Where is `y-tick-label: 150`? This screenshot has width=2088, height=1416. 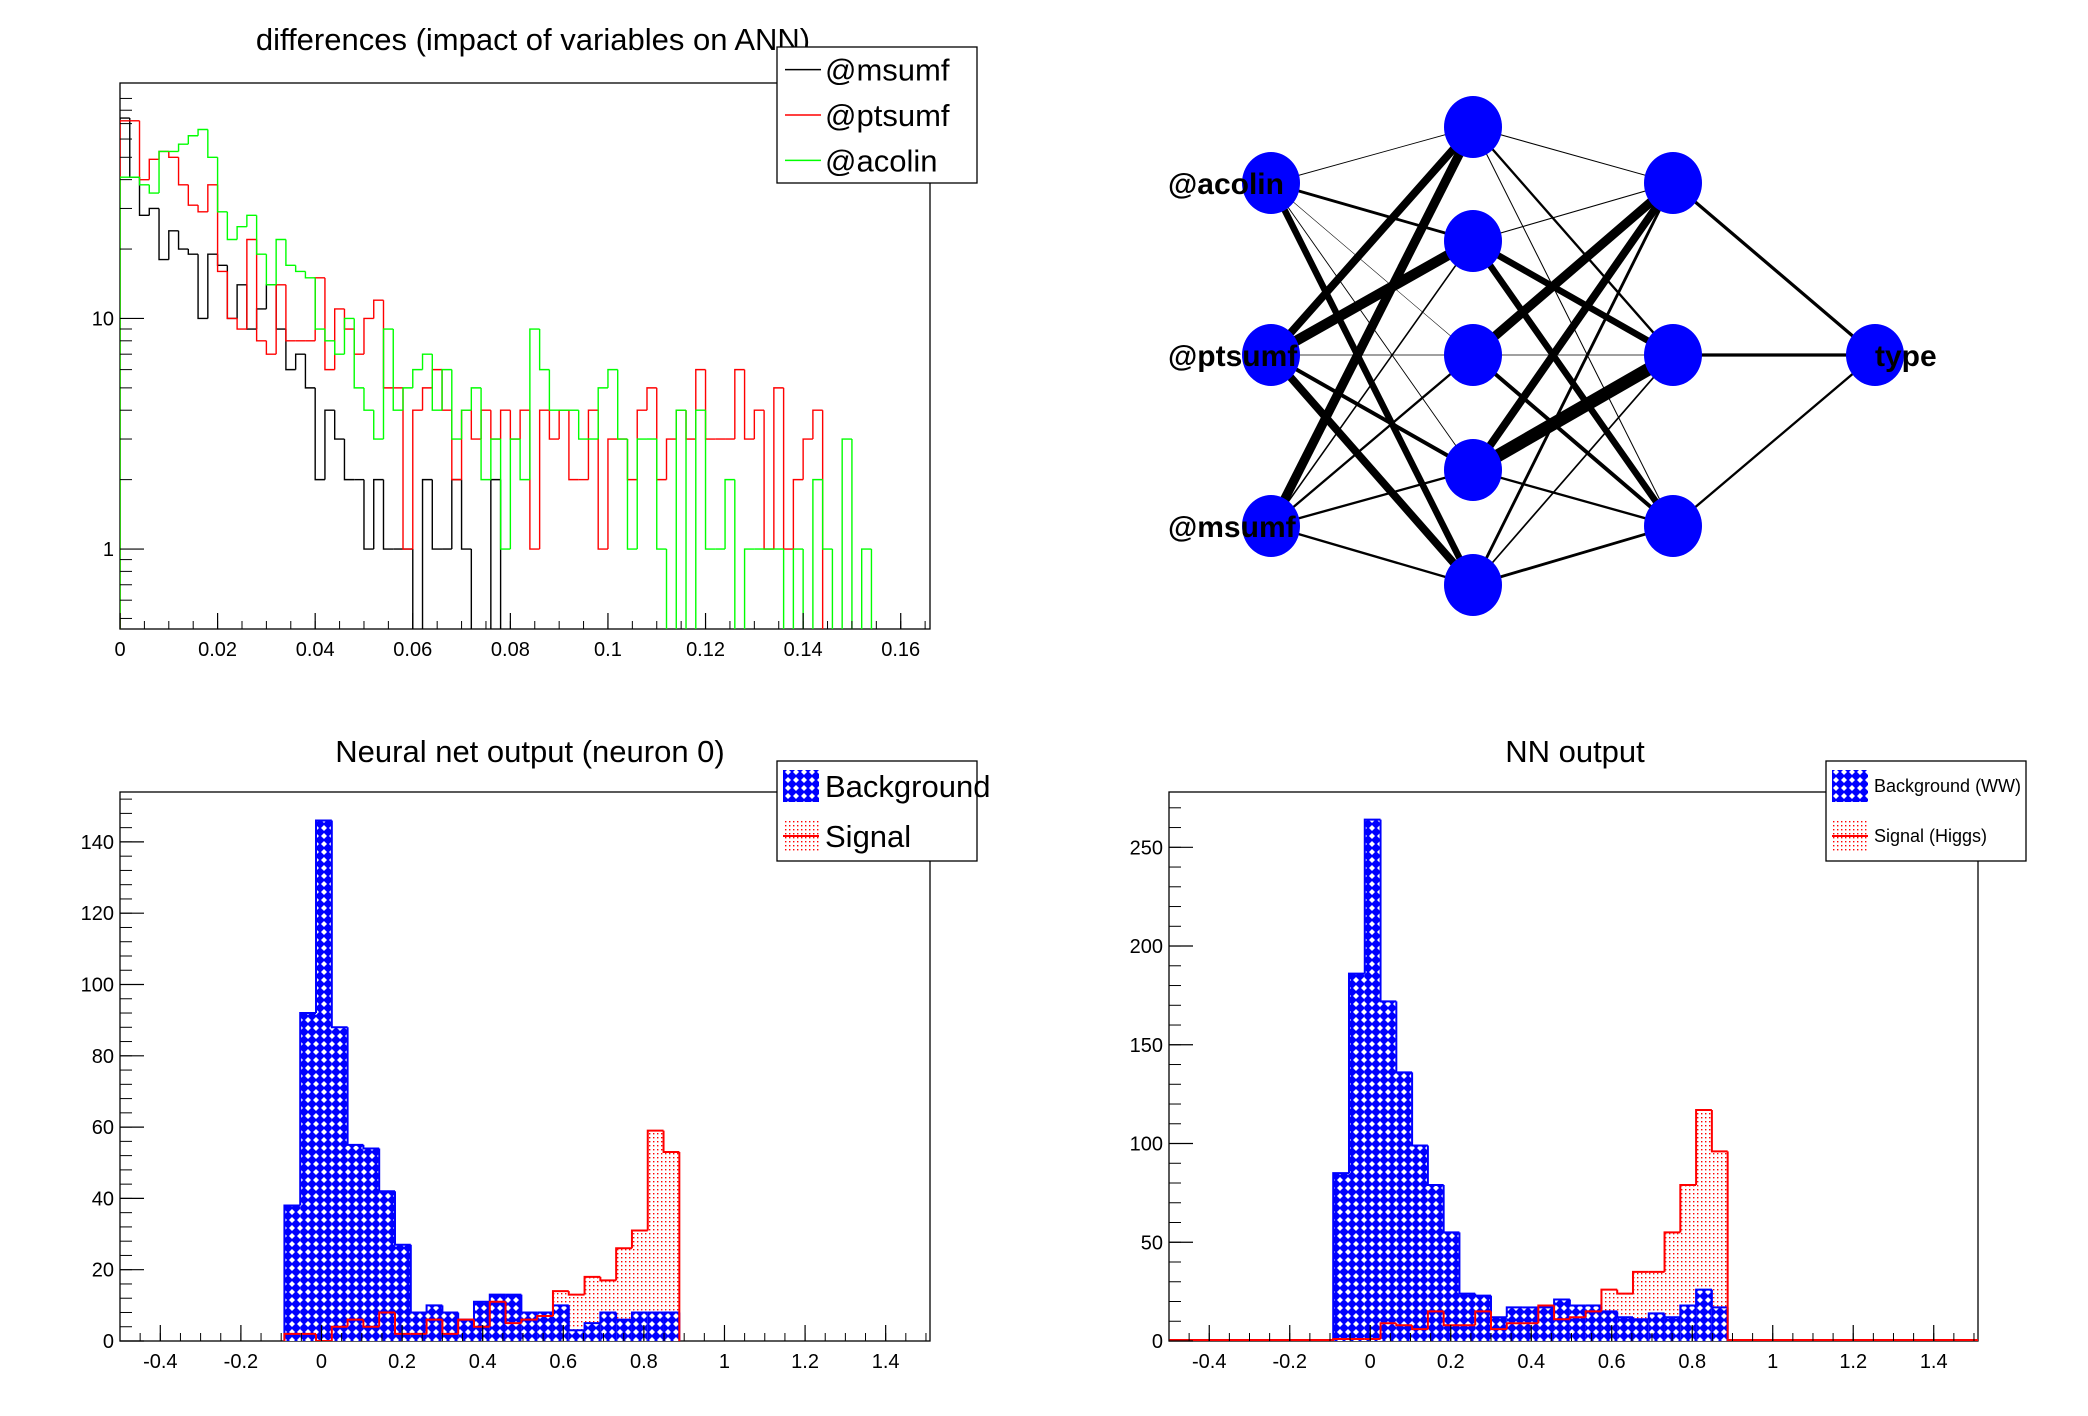
y-tick-label: 150 is located at coordinates (1146, 1046).